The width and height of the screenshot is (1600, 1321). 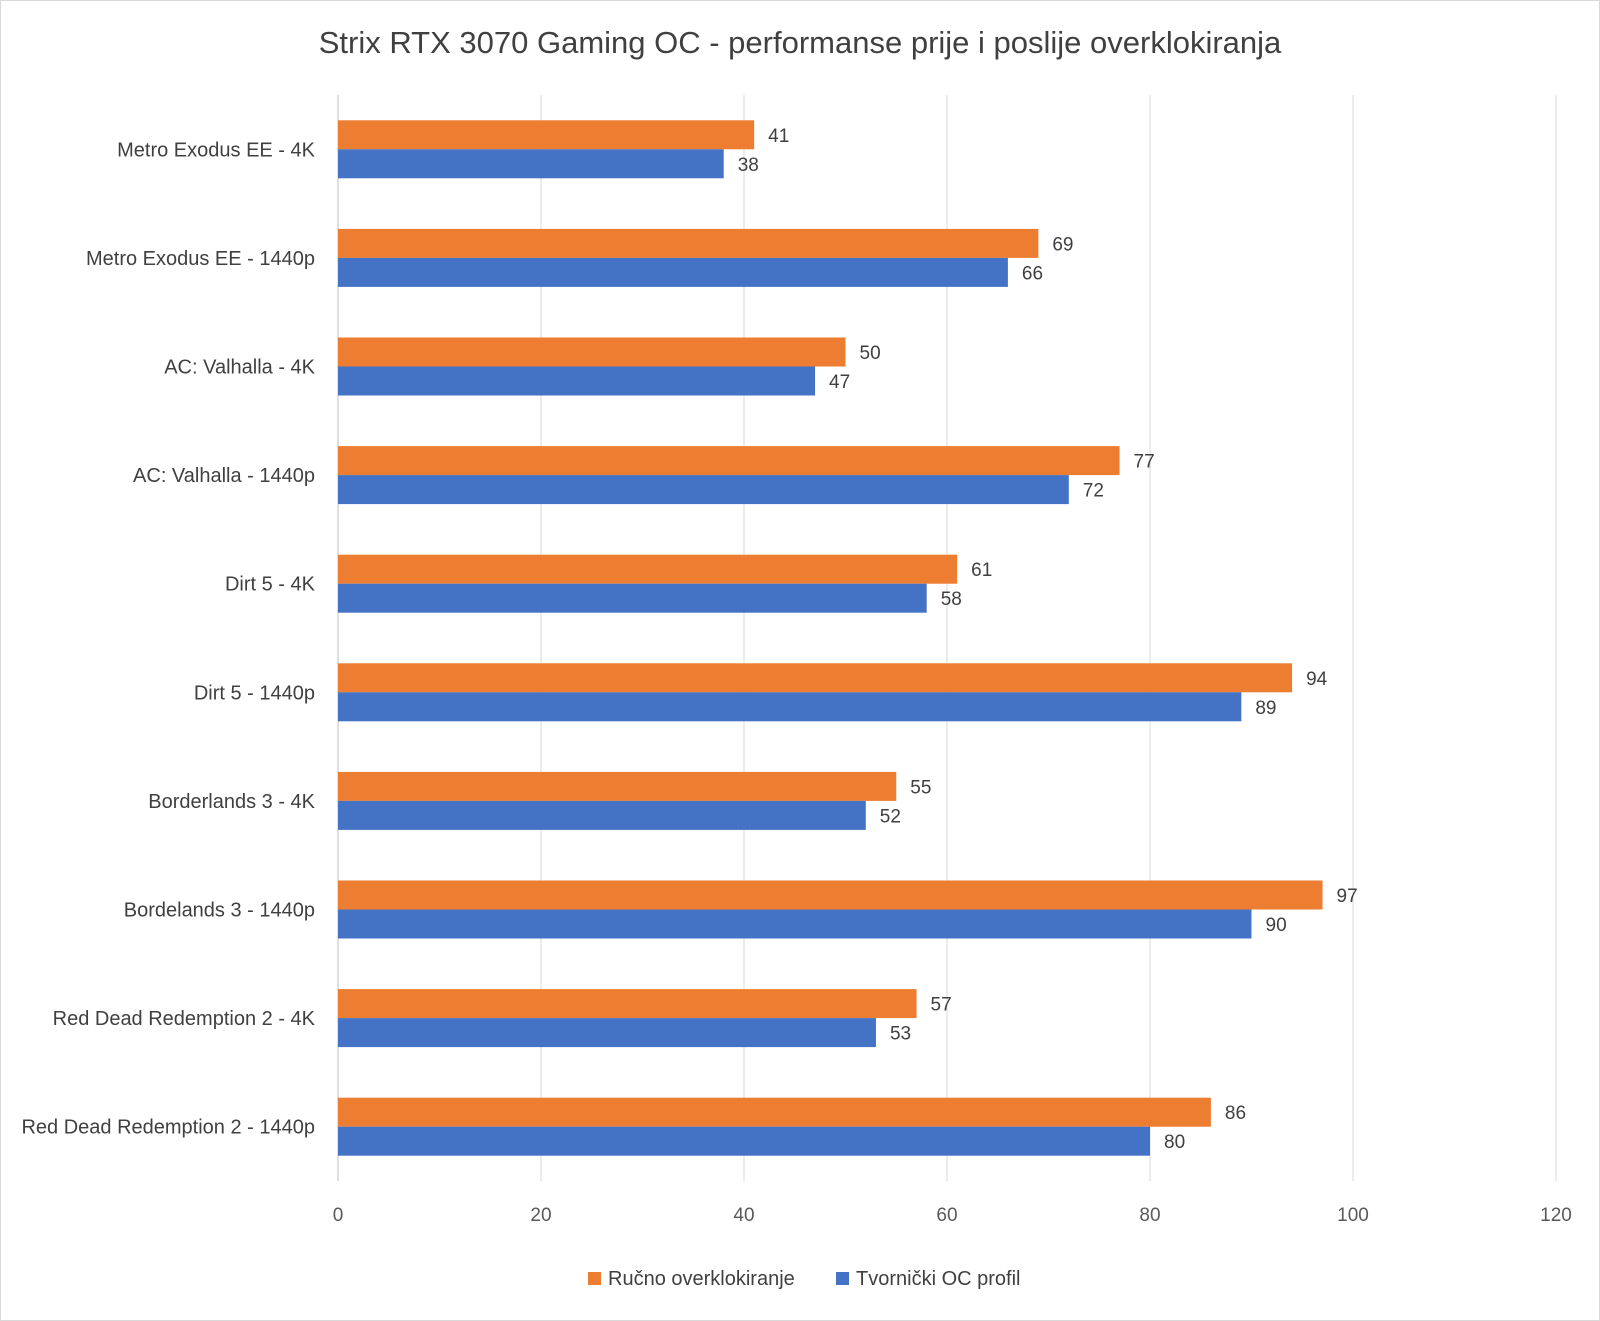 I want to click on category-label: AC: Valhalla - 4K, so click(x=239, y=368).